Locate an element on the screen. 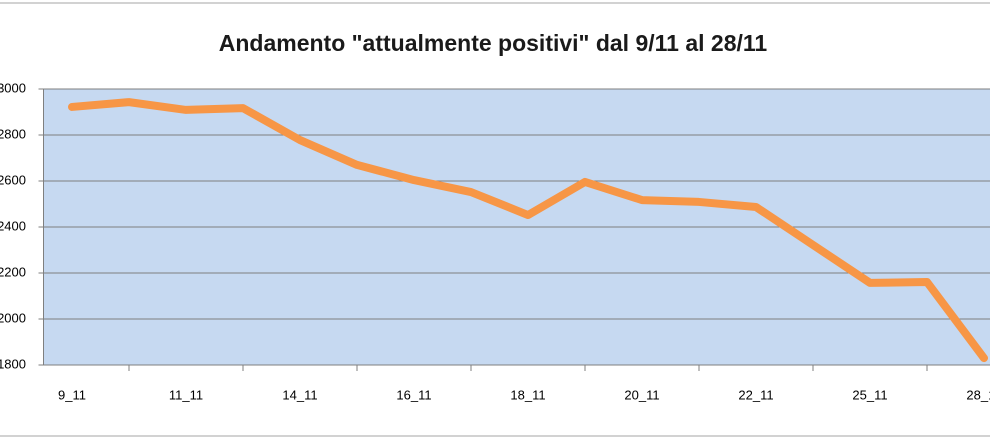 The width and height of the screenshot is (990, 440). y-tick-label: 3000 is located at coordinates (13, 87).